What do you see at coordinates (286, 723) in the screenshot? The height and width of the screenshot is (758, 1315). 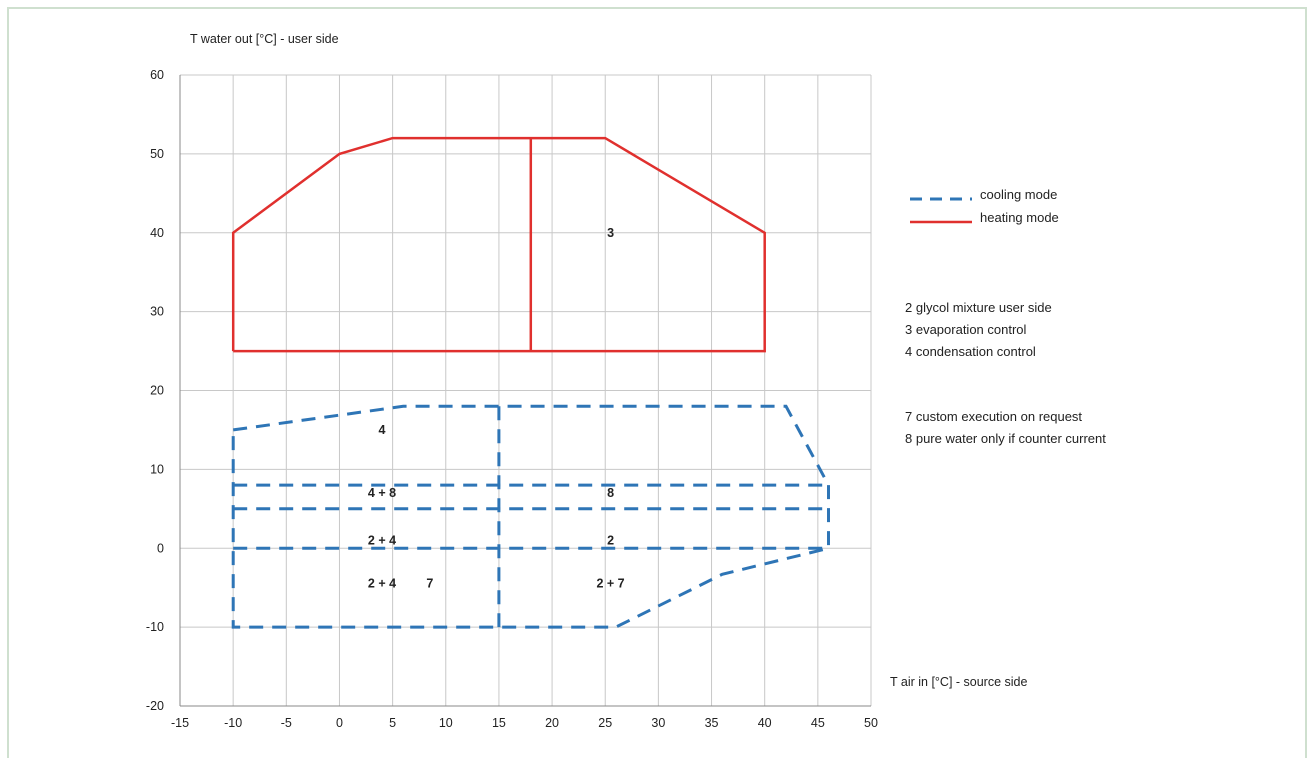 I see `x-tick-label: -5` at bounding box center [286, 723].